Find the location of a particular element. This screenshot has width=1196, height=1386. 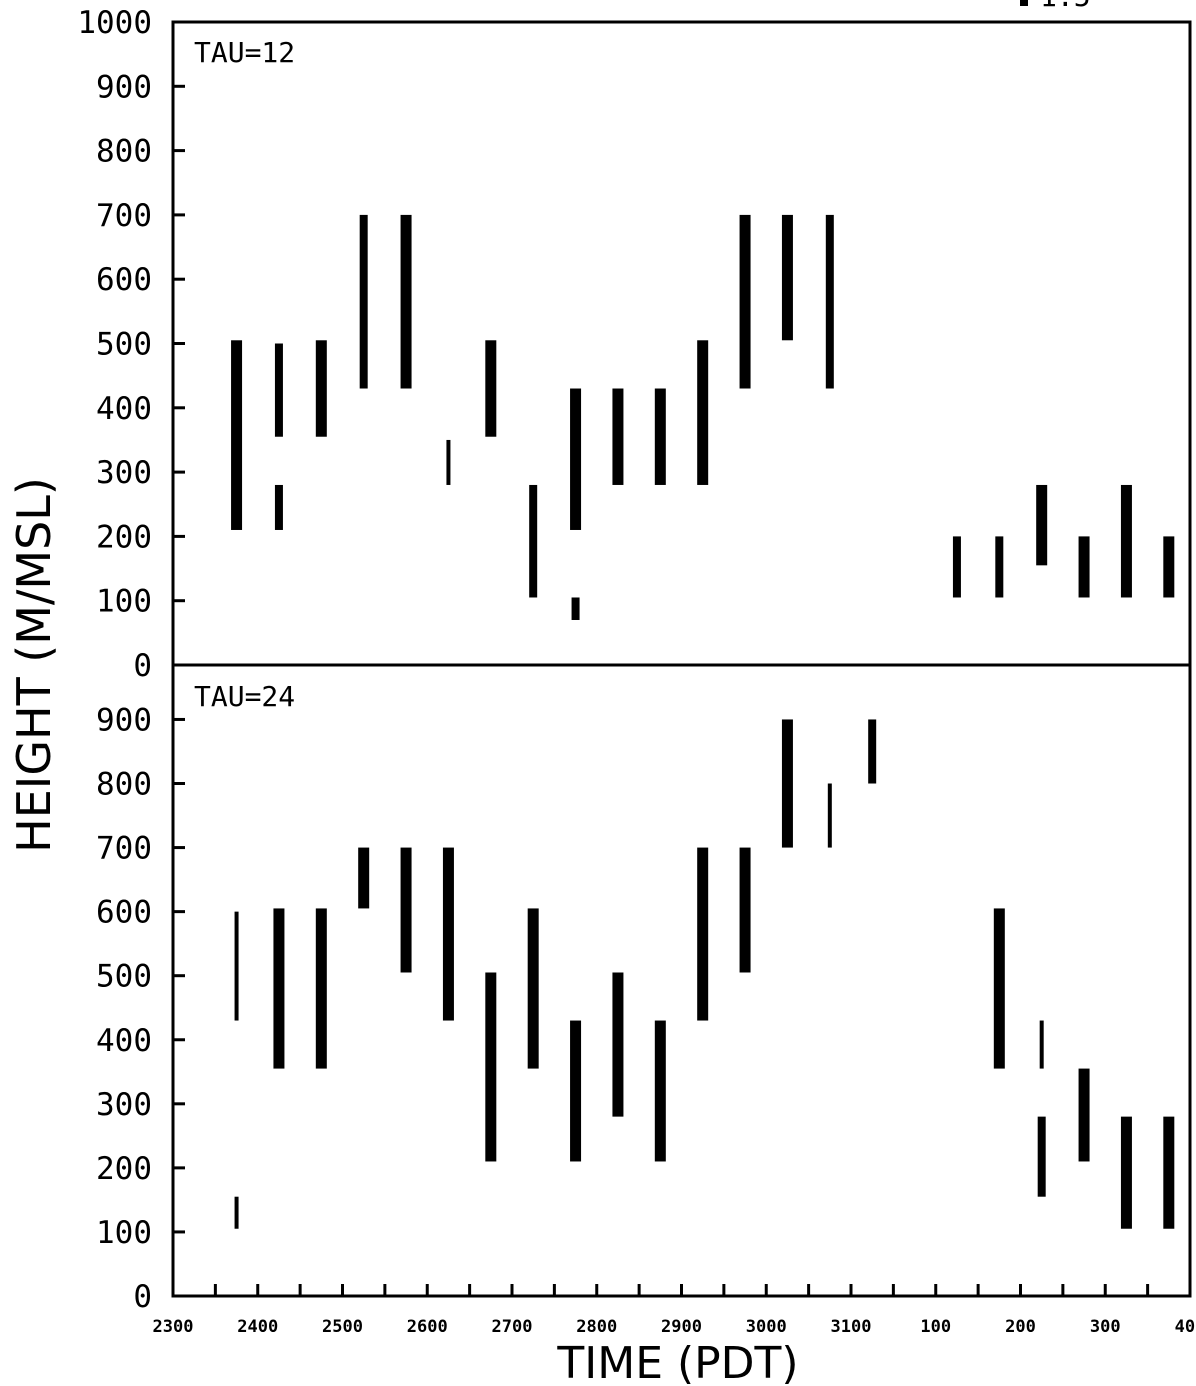

x-tick-label: 3000 is located at coordinates (766, 1327).